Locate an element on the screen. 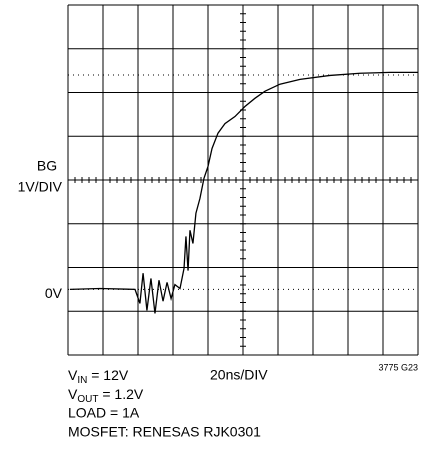 Image resolution: width=421 pixels, height=451 pixels. y-tick-label: 0V is located at coordinates (54, 293).